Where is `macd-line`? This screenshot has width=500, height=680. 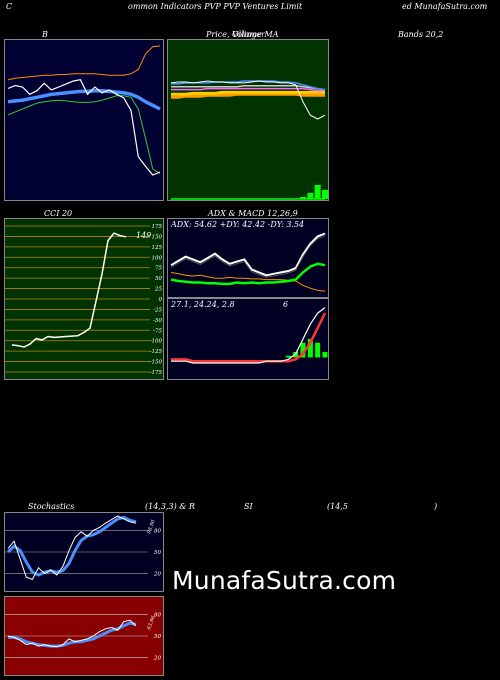 macd-line is located at coordinates (248, 335).